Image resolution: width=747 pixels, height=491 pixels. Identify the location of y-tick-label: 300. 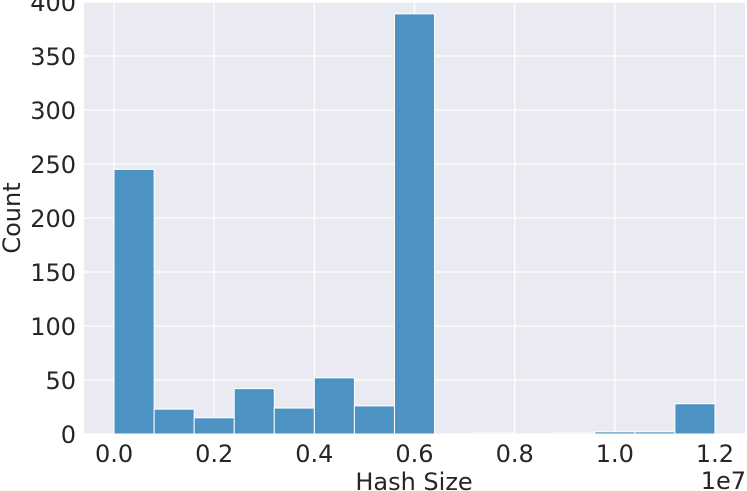
(53, 111).